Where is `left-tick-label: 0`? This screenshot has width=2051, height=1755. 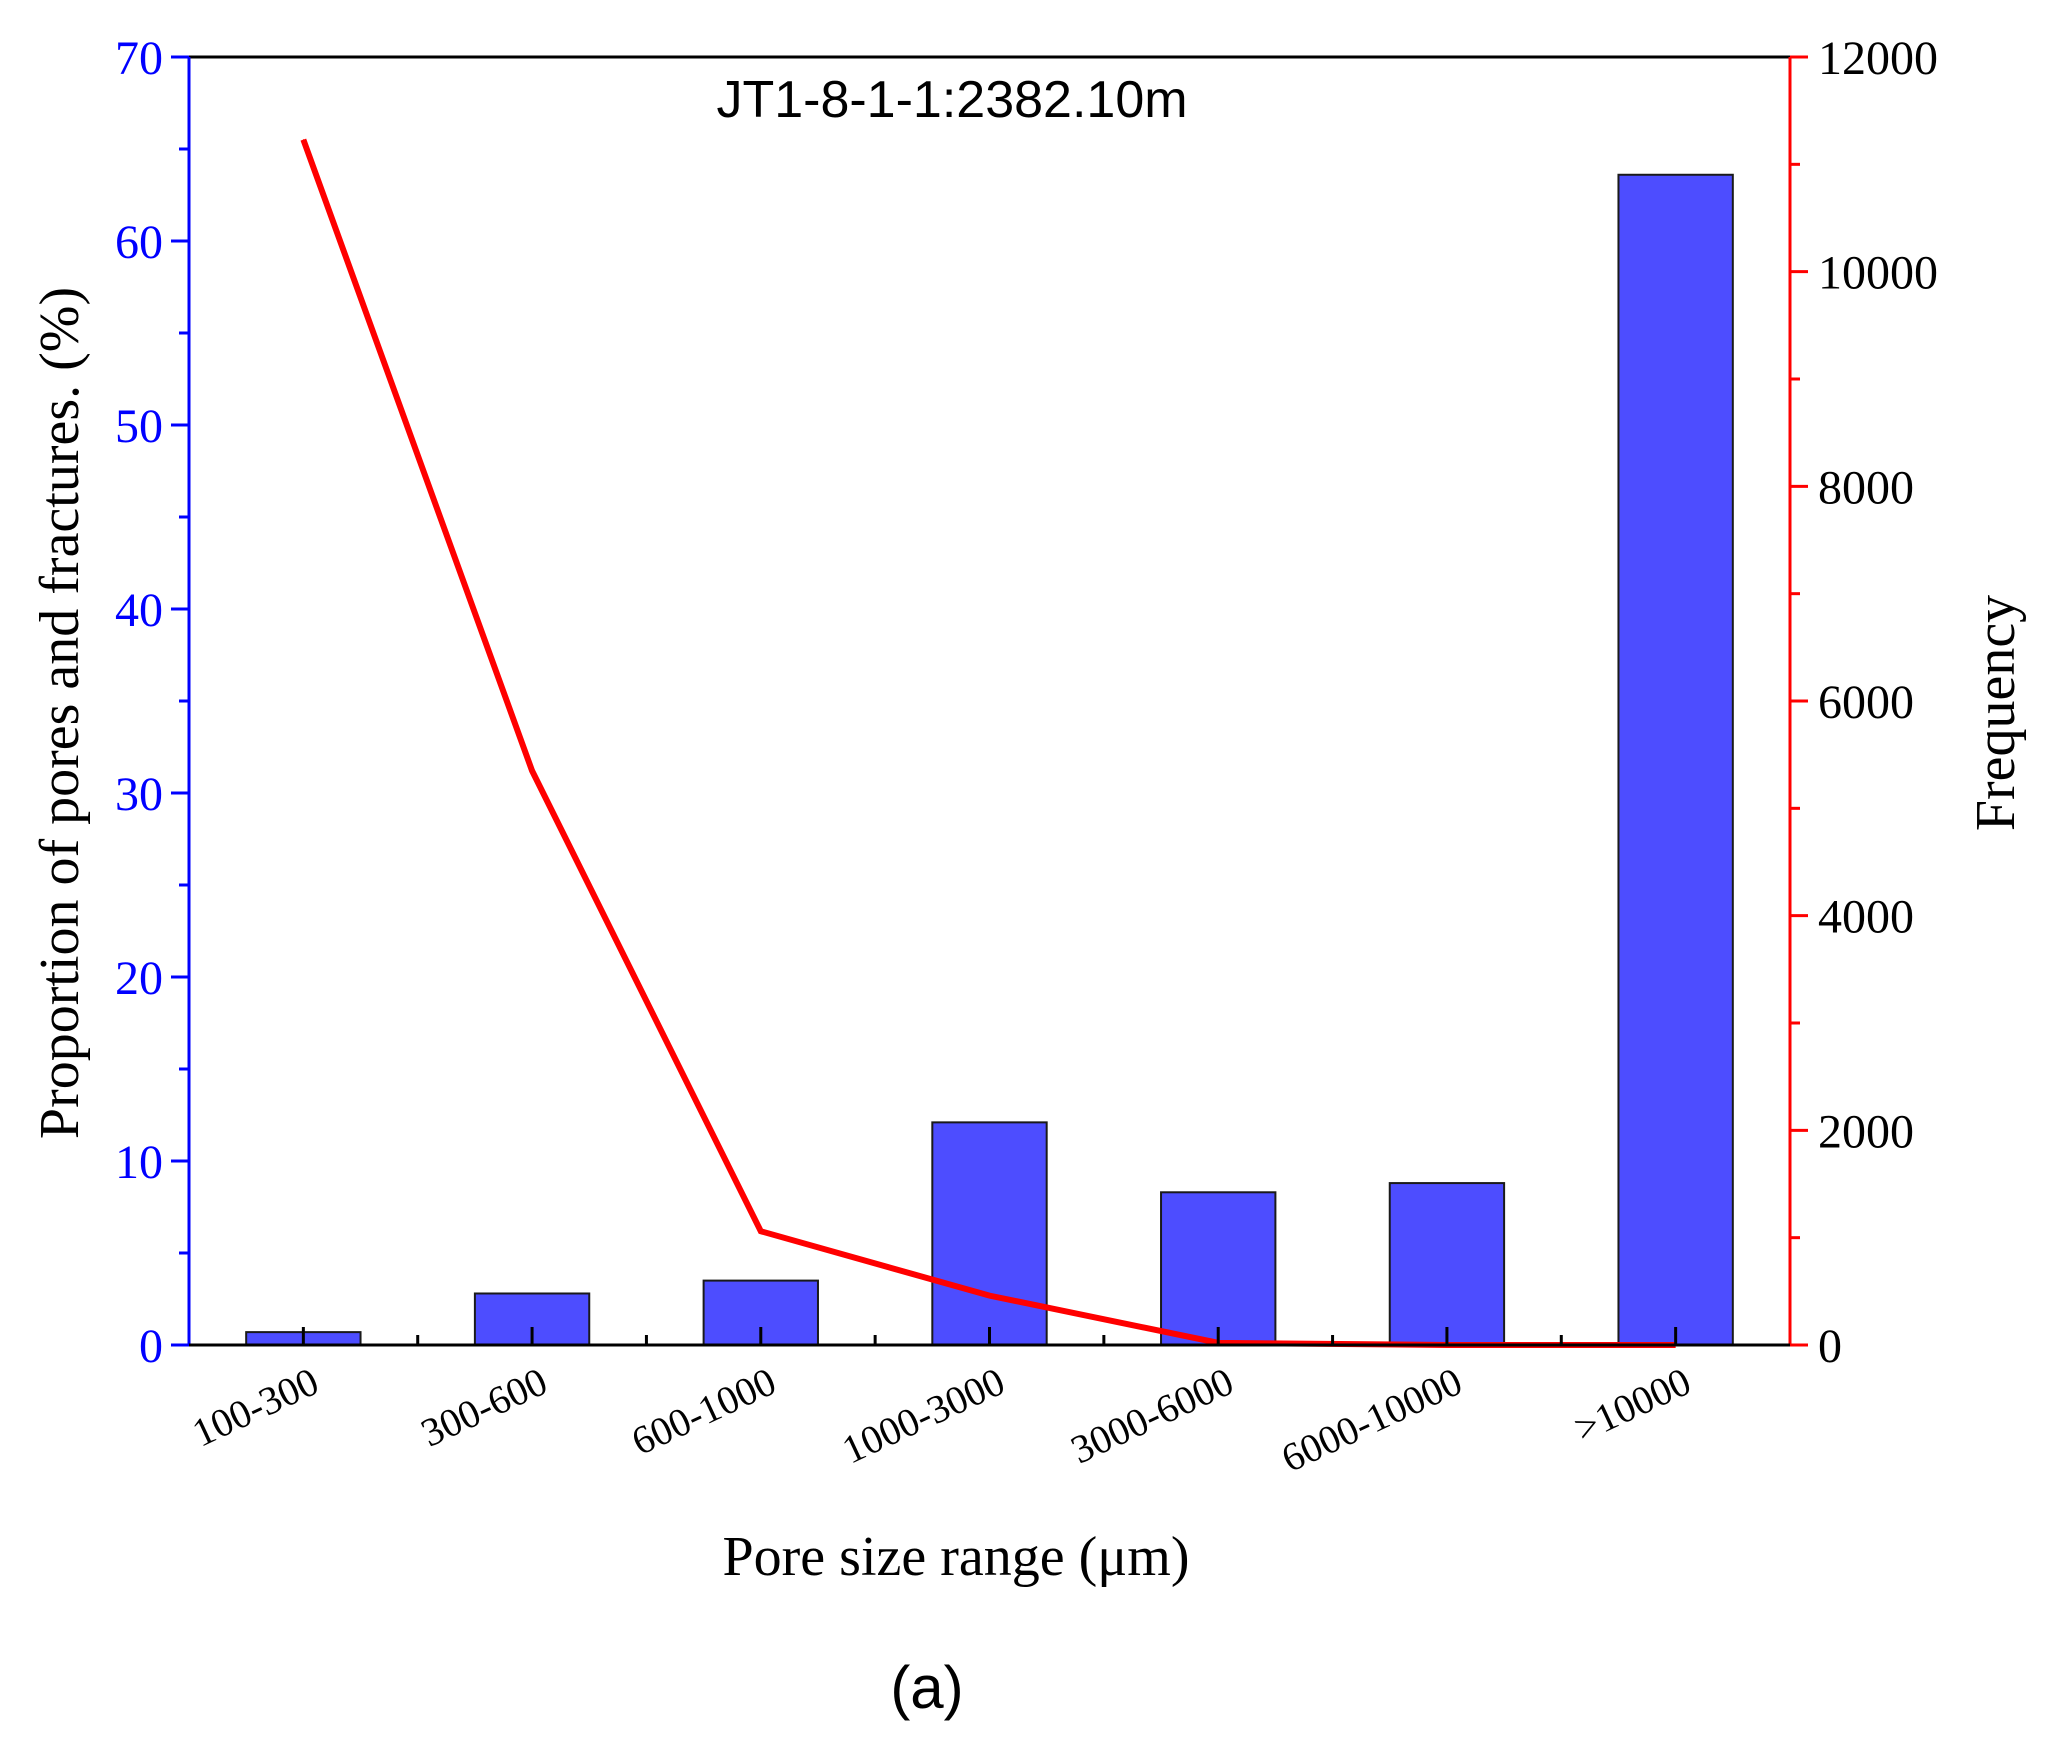 left-tick-label: 0 is located at coordinates (151, 1346).